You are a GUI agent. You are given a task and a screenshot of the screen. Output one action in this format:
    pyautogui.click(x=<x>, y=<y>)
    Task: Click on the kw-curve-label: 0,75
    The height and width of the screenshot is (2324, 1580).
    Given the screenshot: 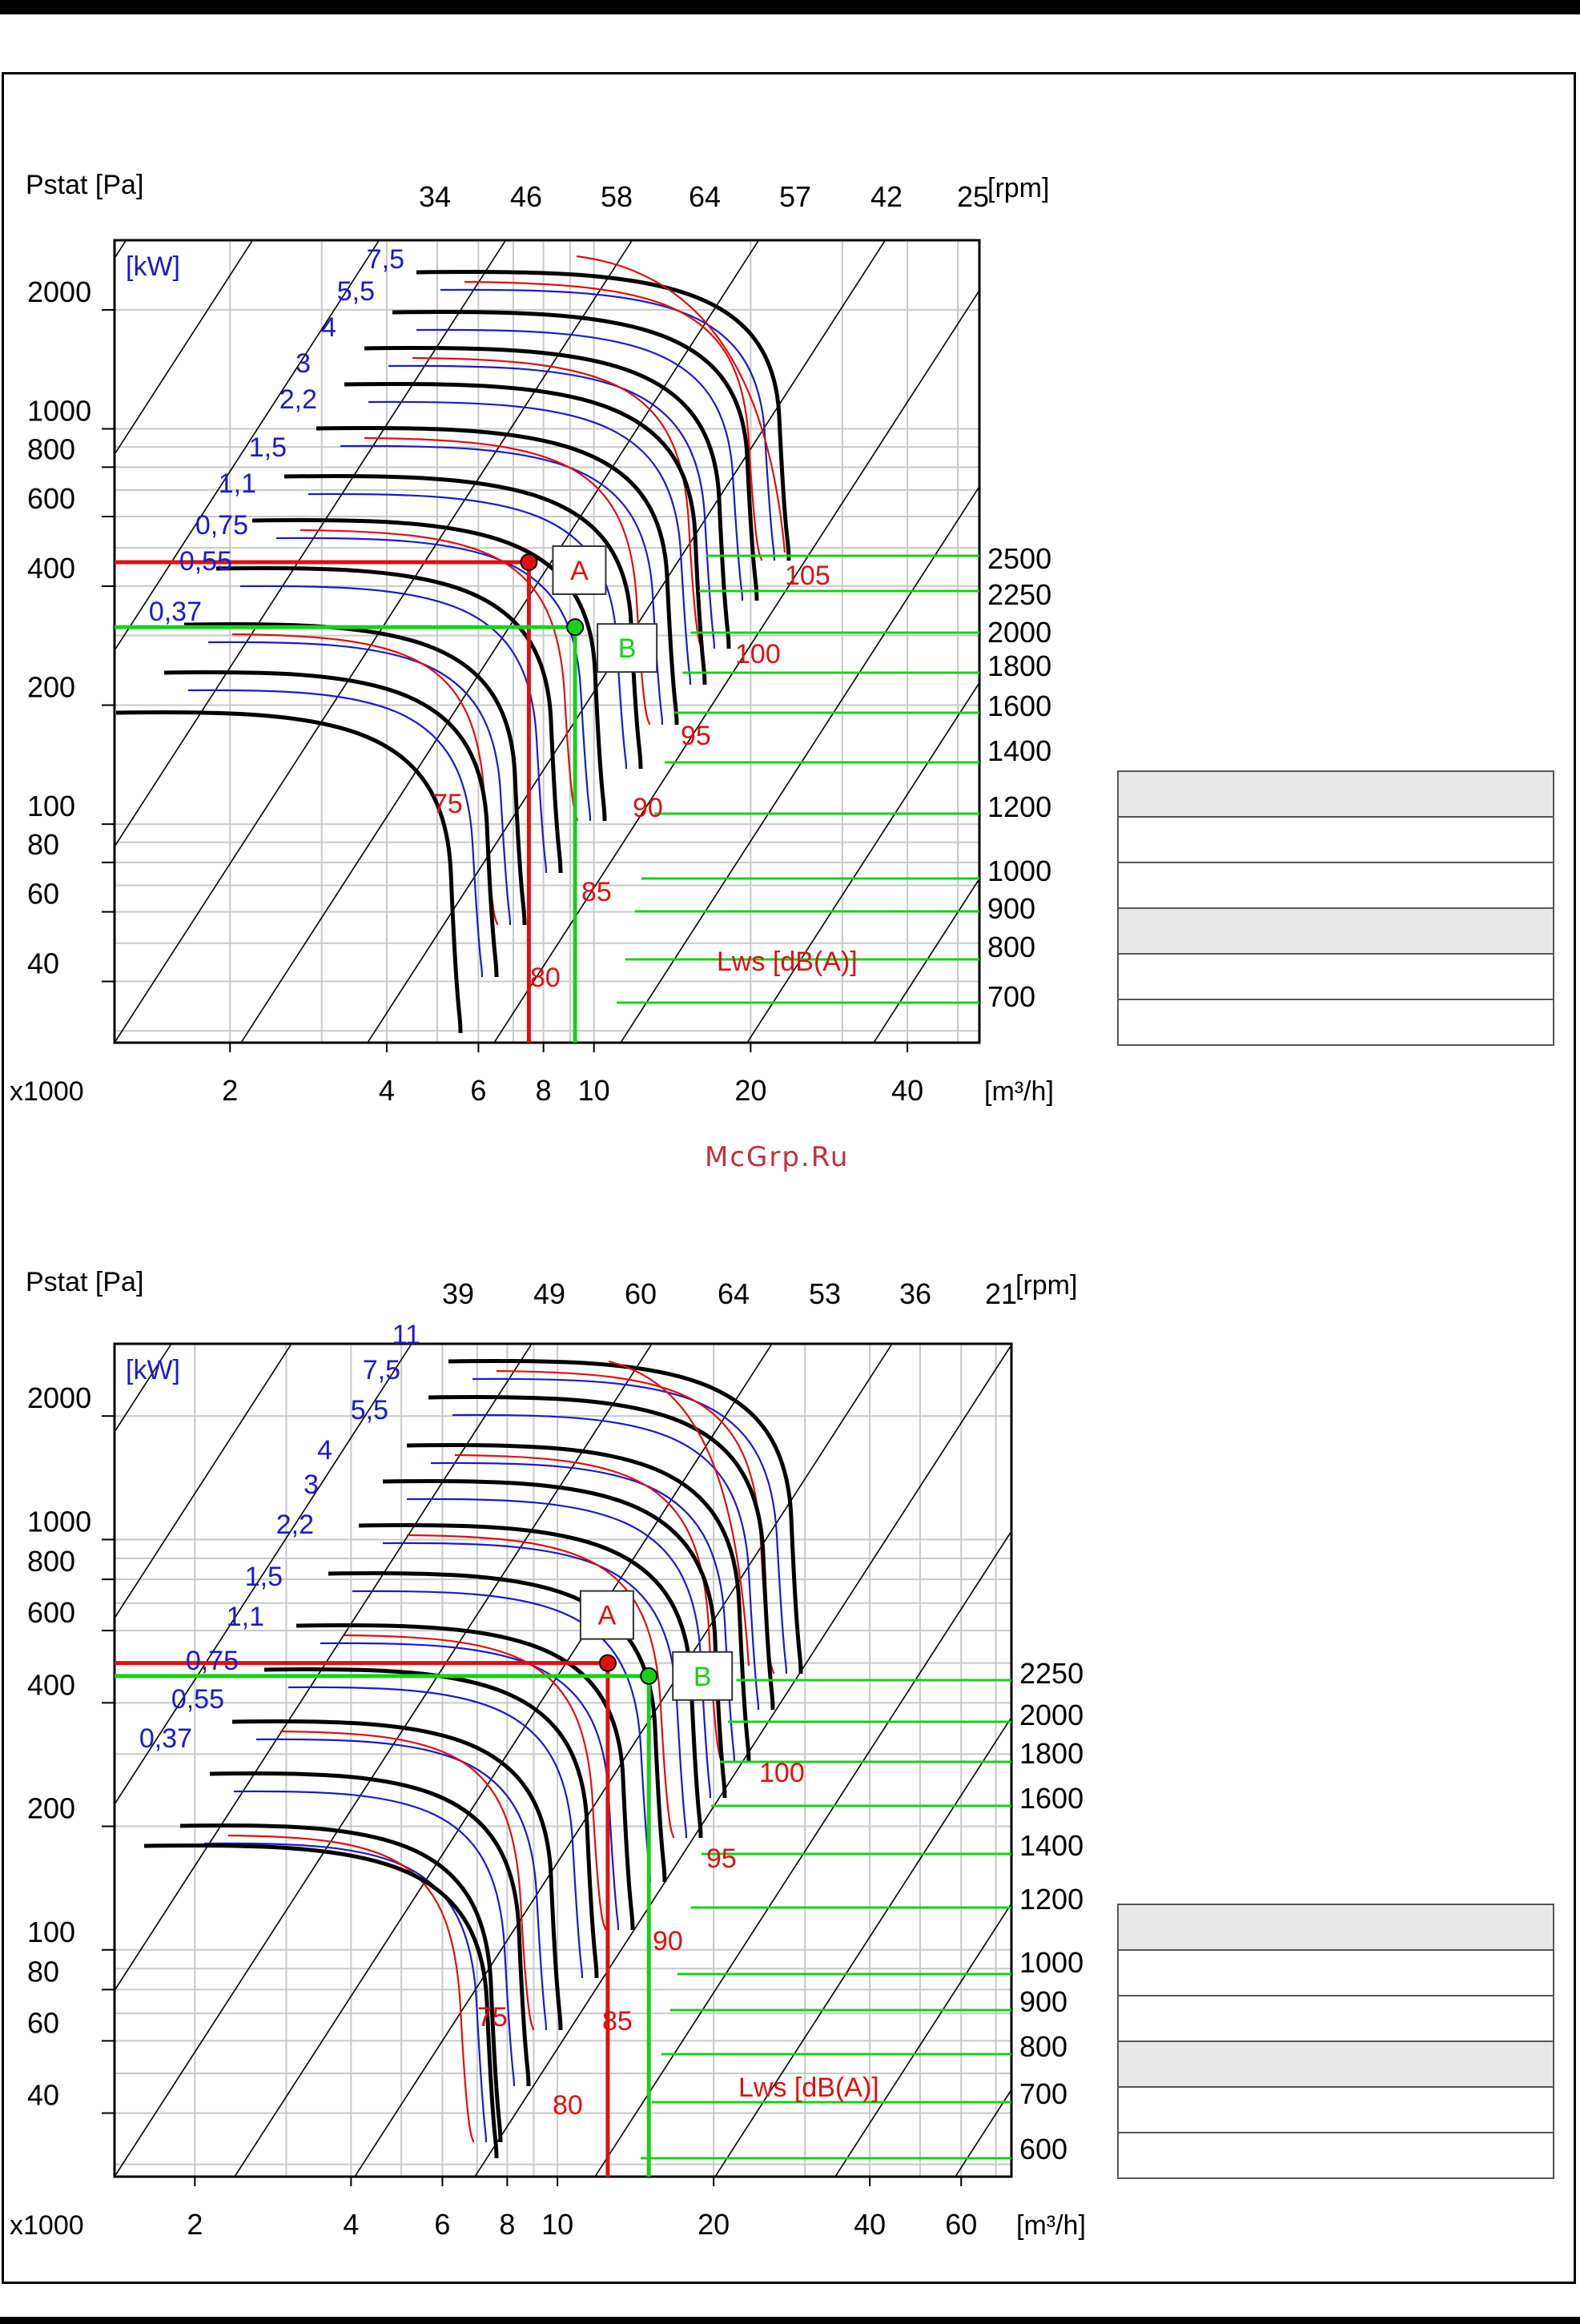 What is the action you would take?
    pyautogui.click(x=212, y=1661)
    